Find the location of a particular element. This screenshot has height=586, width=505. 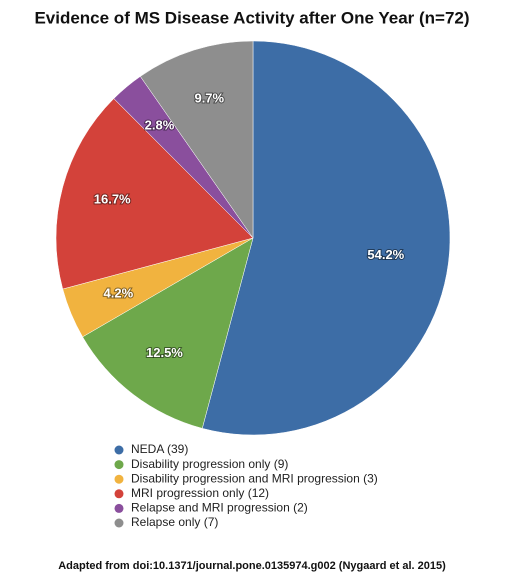

slice-label: 4.2% is located at coordinates (119, 292).